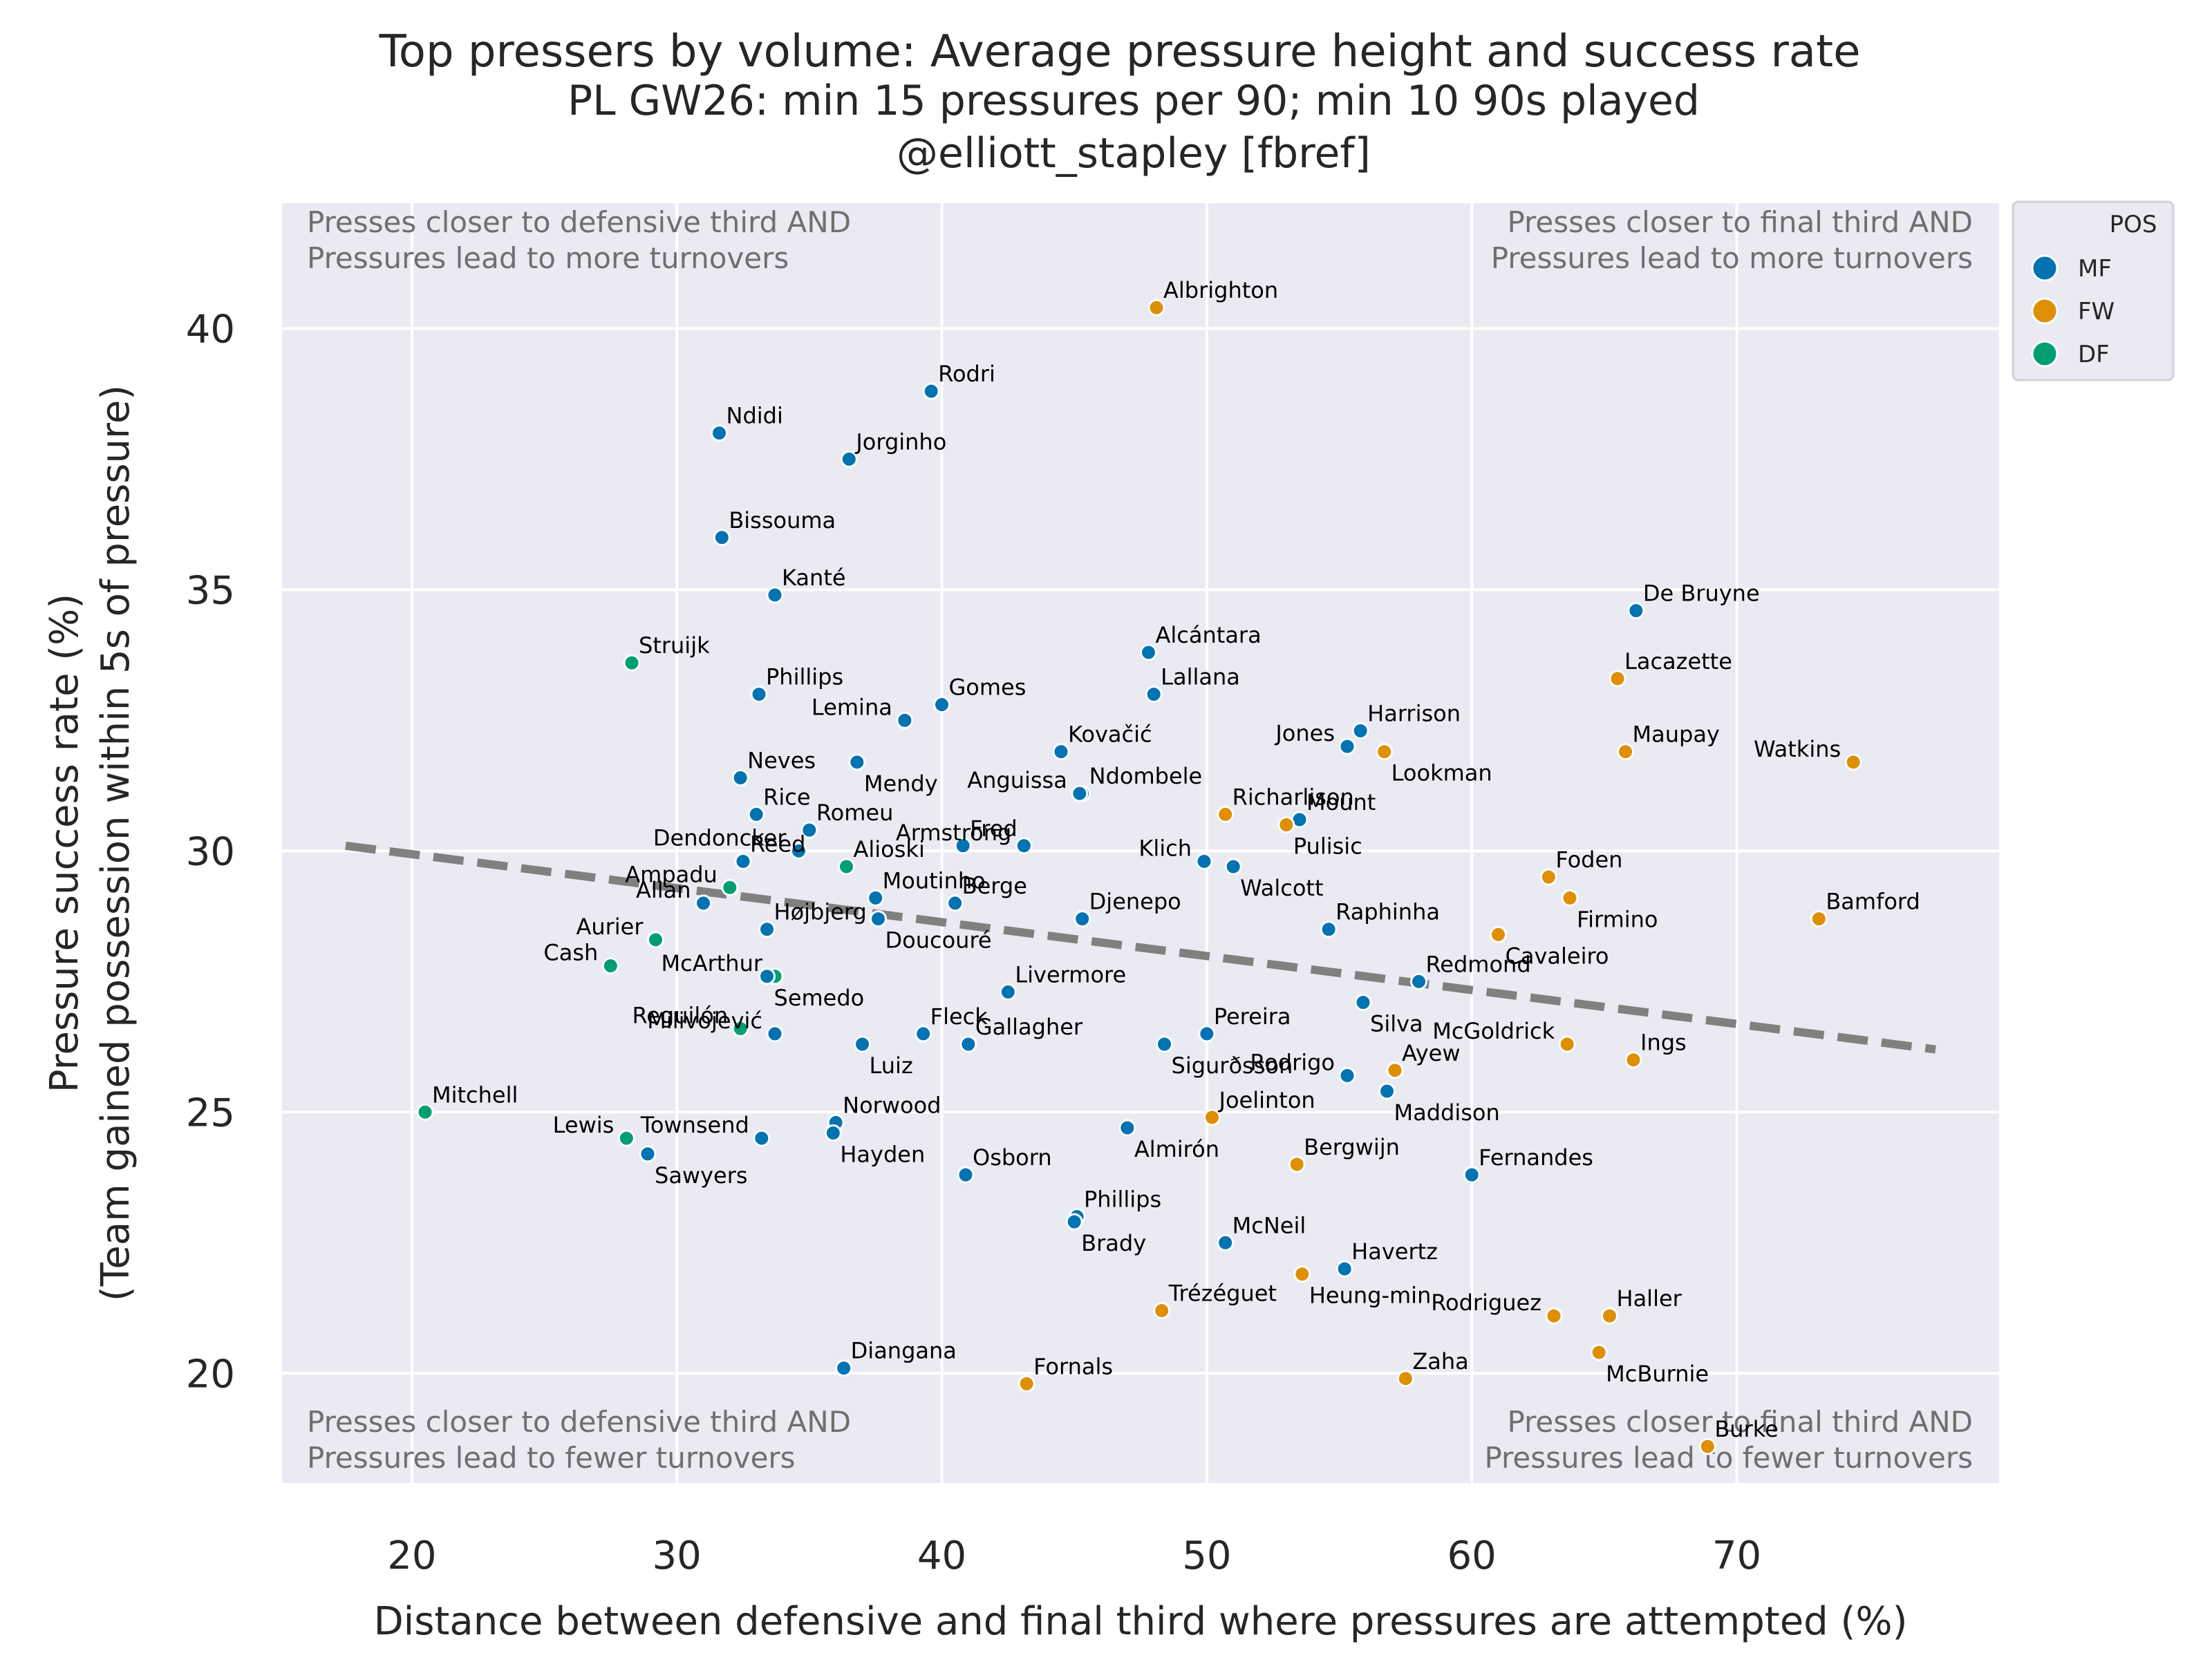  What do you see at coordinates (711, 963) in the screenshot?
I see `point-label: McArthur` at bounding box center [711, 963].